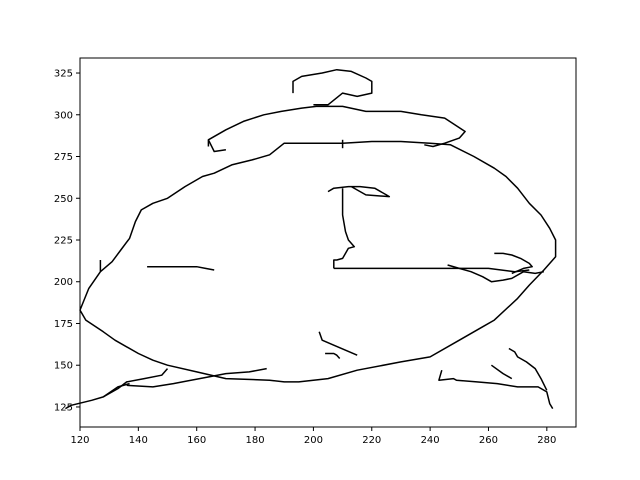  I want to click on y-tick-label: 275, so click(63, 157).